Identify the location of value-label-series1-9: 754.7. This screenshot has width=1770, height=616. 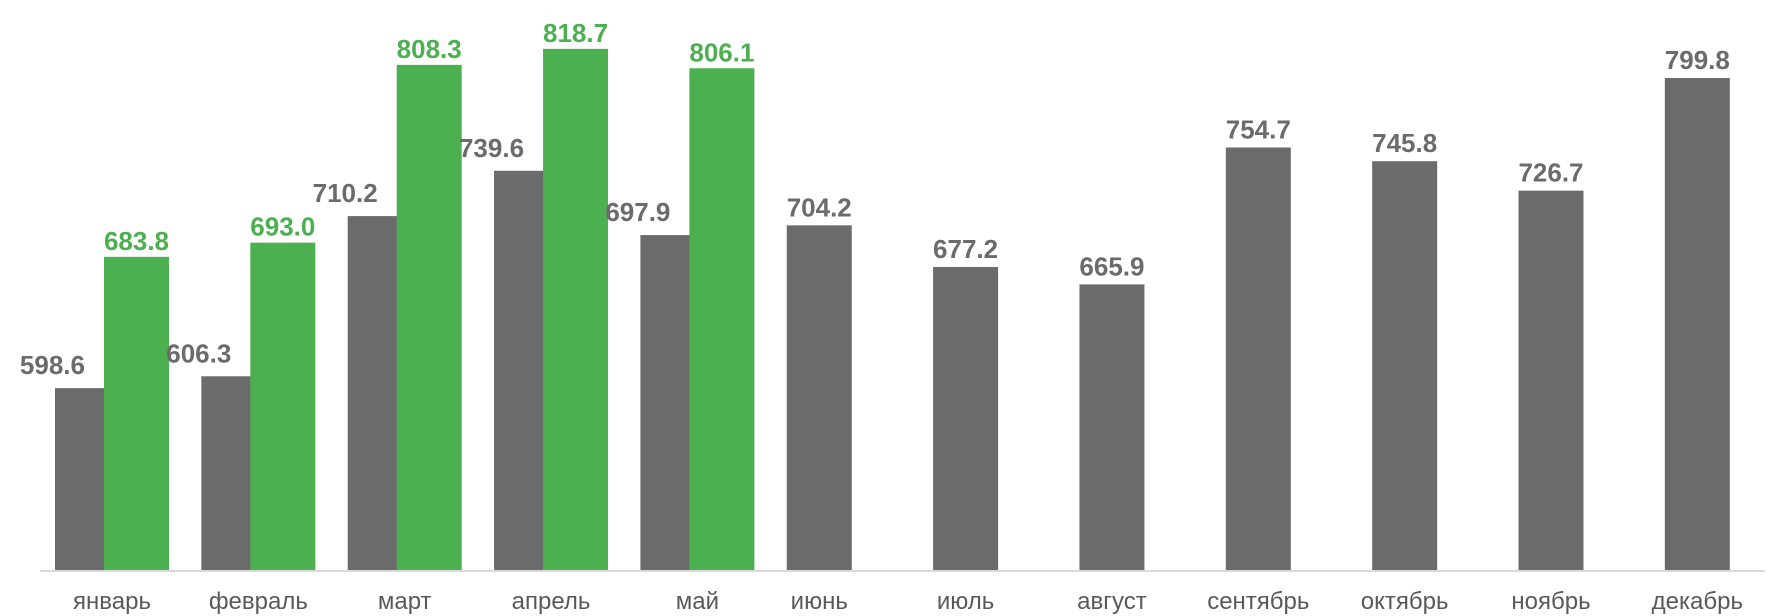
(1258, 130).